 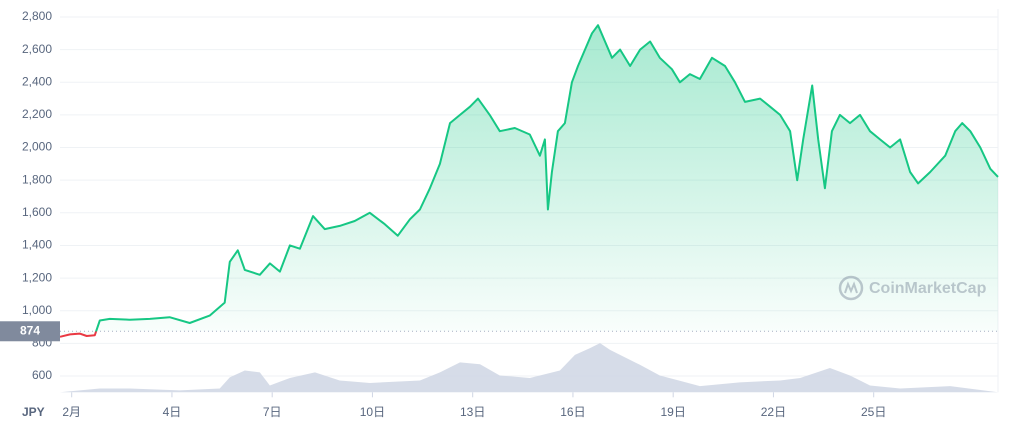 I want to click on y-tick-label: 2,800, so click(x=37, y=16).